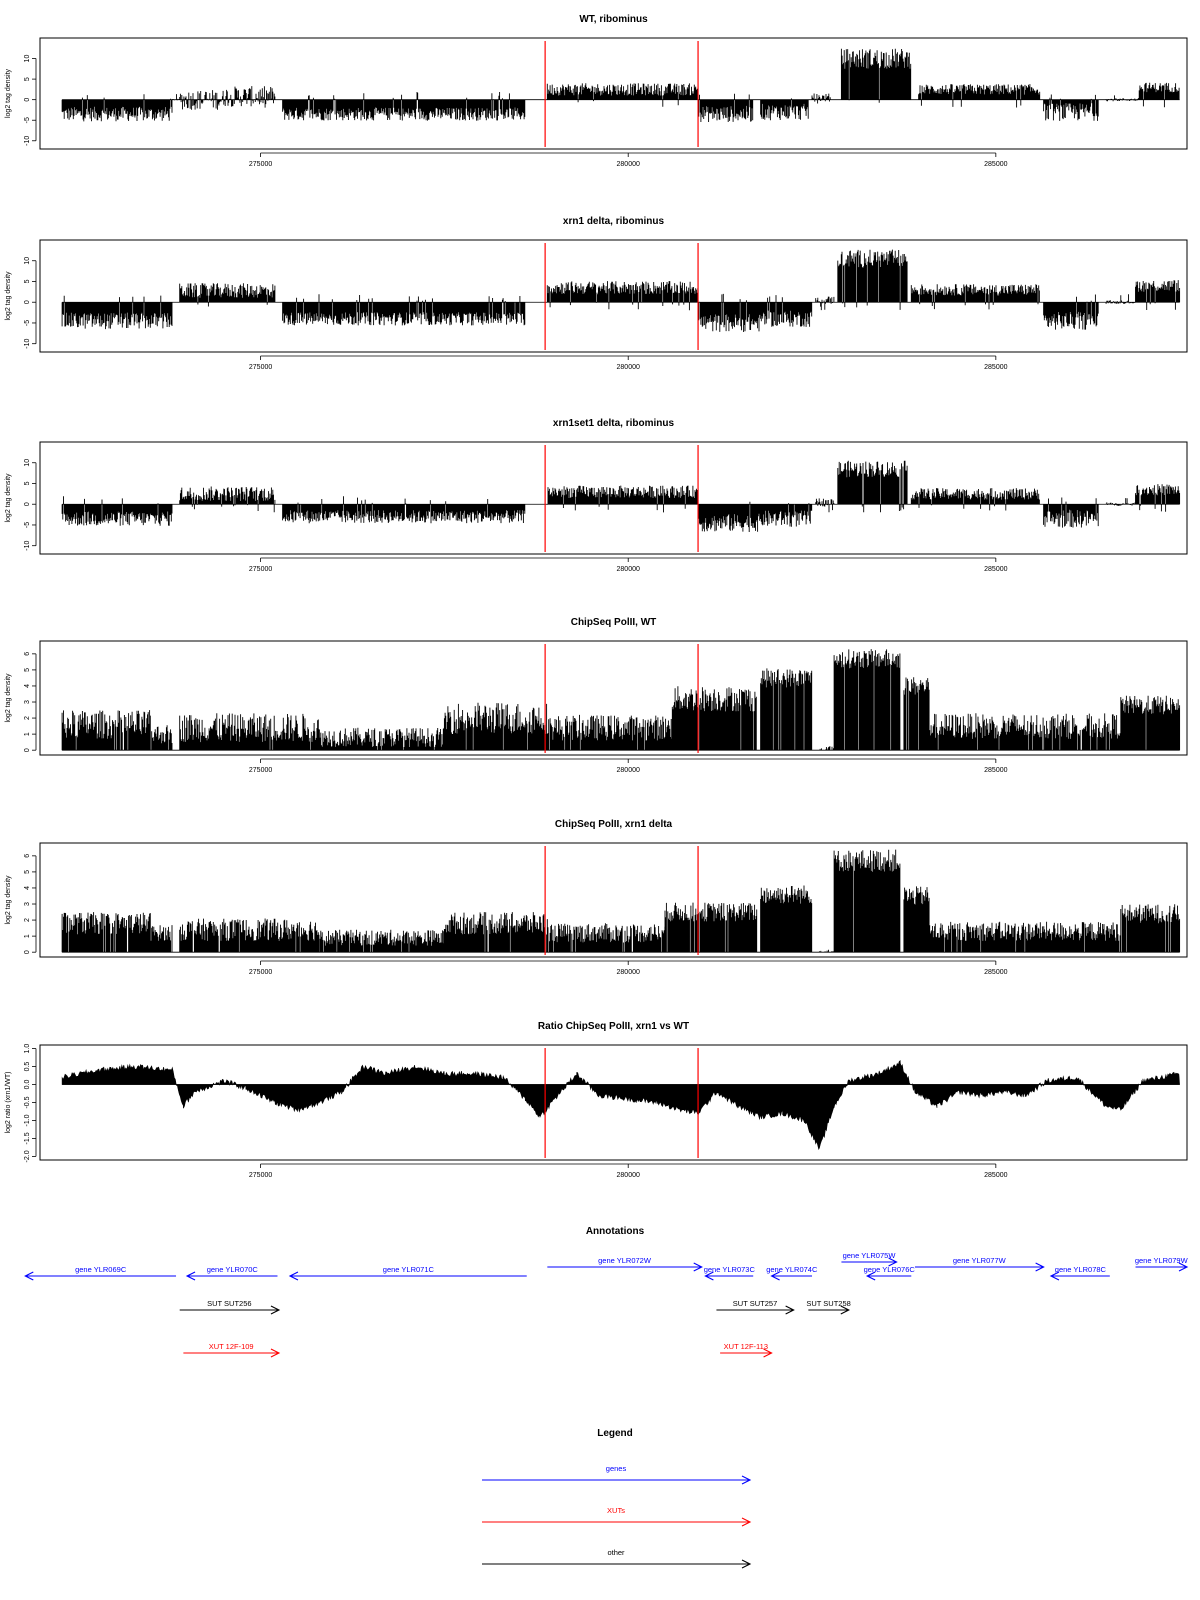 The height and width of the screenshot is (1600, 1200). I want to click on annotation-xuts: XUT 12F-109, so click(232, 1350).